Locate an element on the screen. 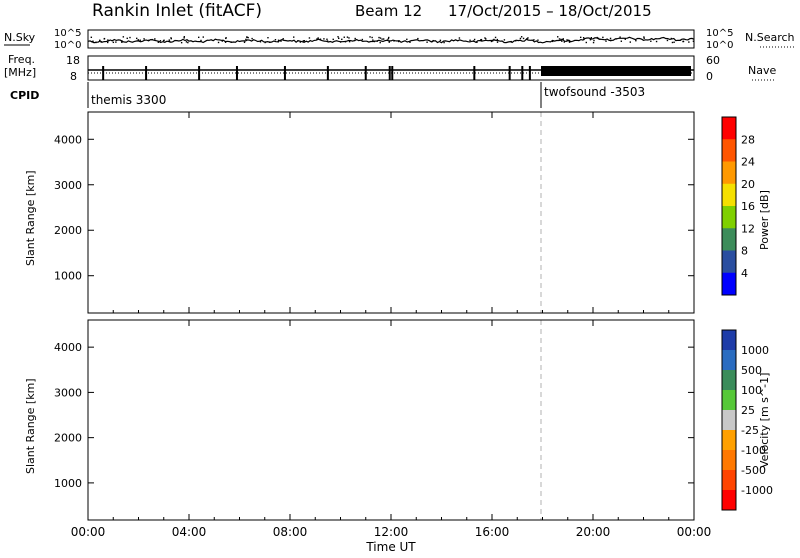  cpid-row: CPID themis 3300 twofsound -3503 is located at coordinates (327, 95).